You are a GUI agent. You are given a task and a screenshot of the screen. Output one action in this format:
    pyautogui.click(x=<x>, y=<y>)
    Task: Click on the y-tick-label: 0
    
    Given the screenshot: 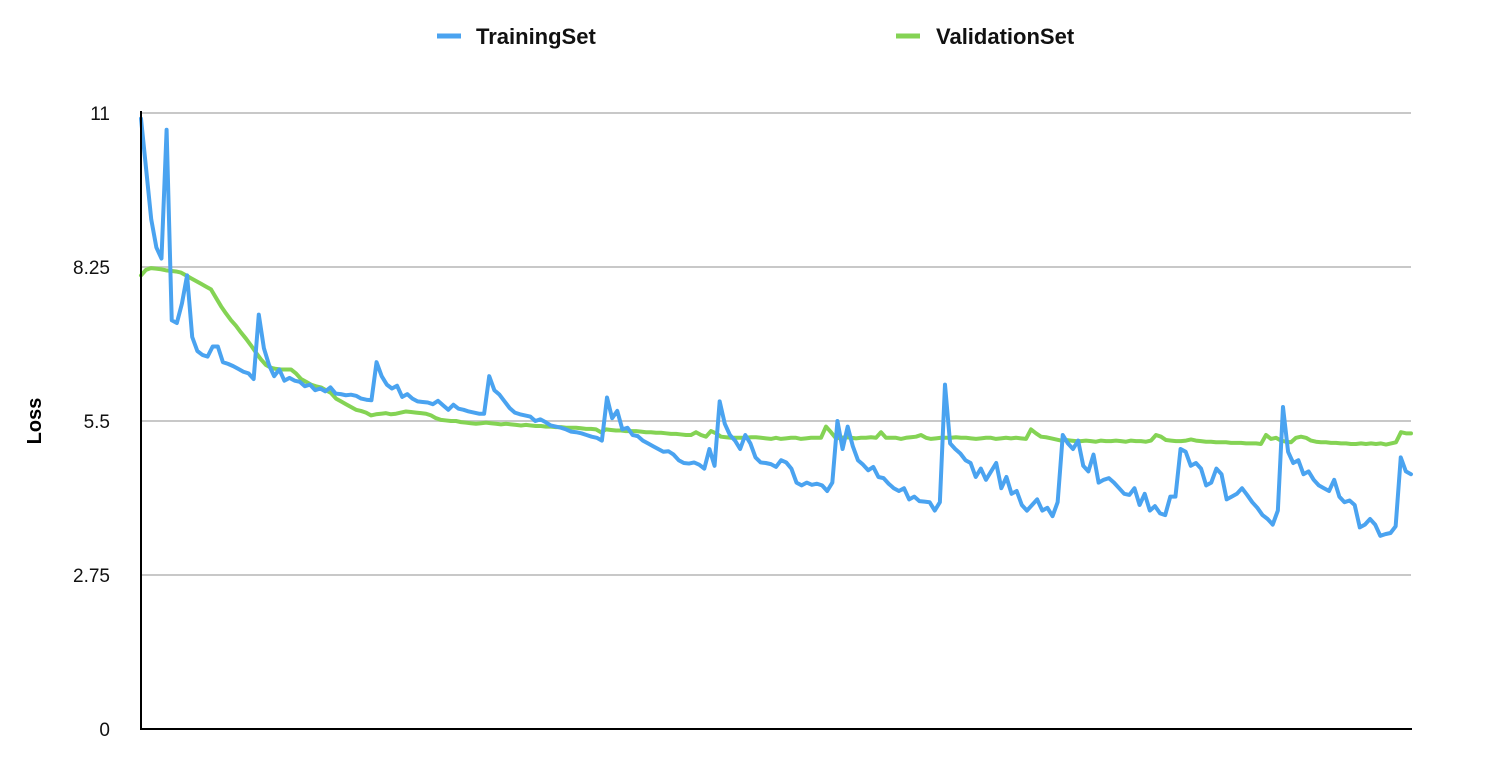 What is the action you would take?
    pyautogui.click(x=104, y=730)
    